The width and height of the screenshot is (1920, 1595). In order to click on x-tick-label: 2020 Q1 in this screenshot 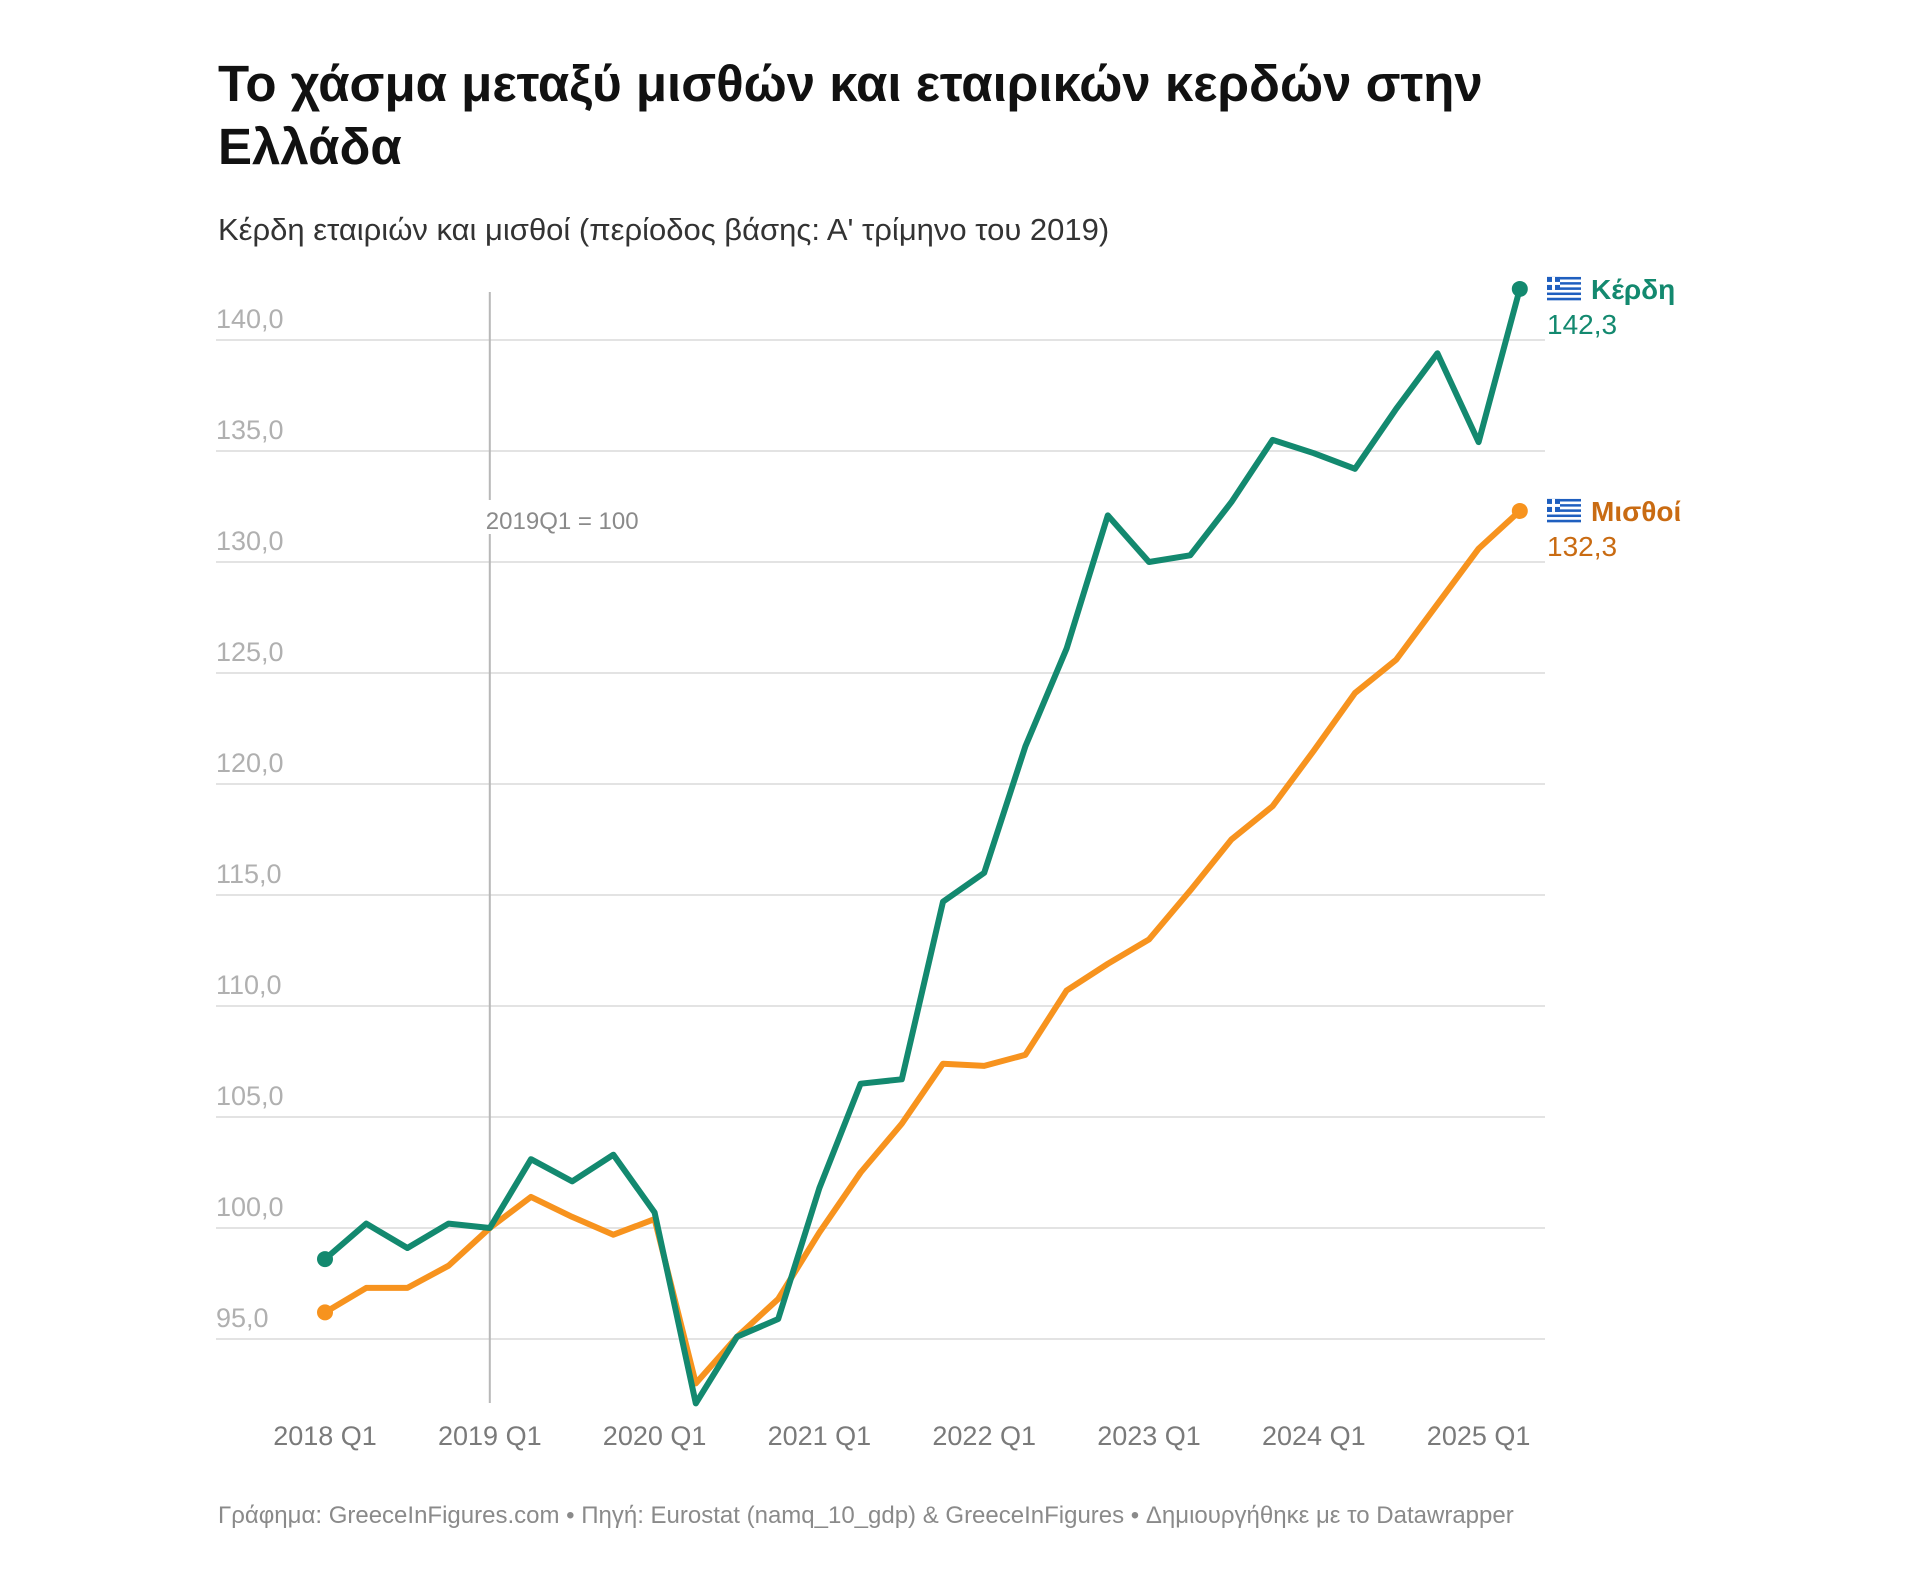, I will do `click(655, 1436)`.